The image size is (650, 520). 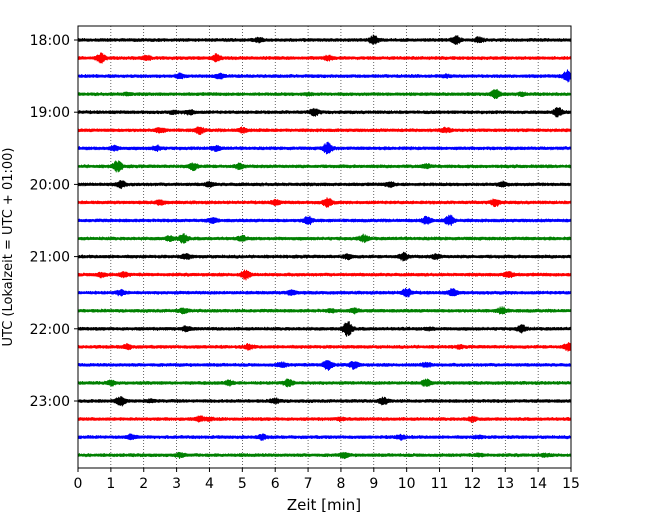 What do you see at coordinates (407, 484) in the screenshot?
I see `x-tick-label: 10` at bounding box center [407, 484].